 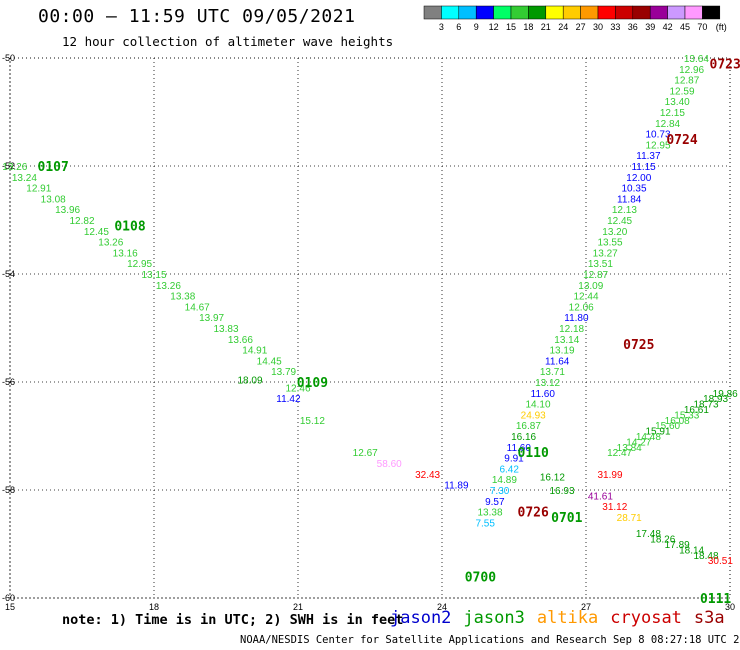 What do you see at coordinates (686, 81) in the screenshot?
I see `data-point-label: 12.87` at bounding box center [686, 81].